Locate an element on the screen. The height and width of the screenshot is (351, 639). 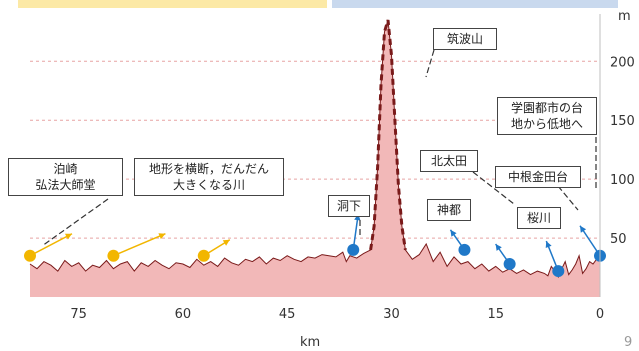
top-band-right is located at coordinates (475, 4).